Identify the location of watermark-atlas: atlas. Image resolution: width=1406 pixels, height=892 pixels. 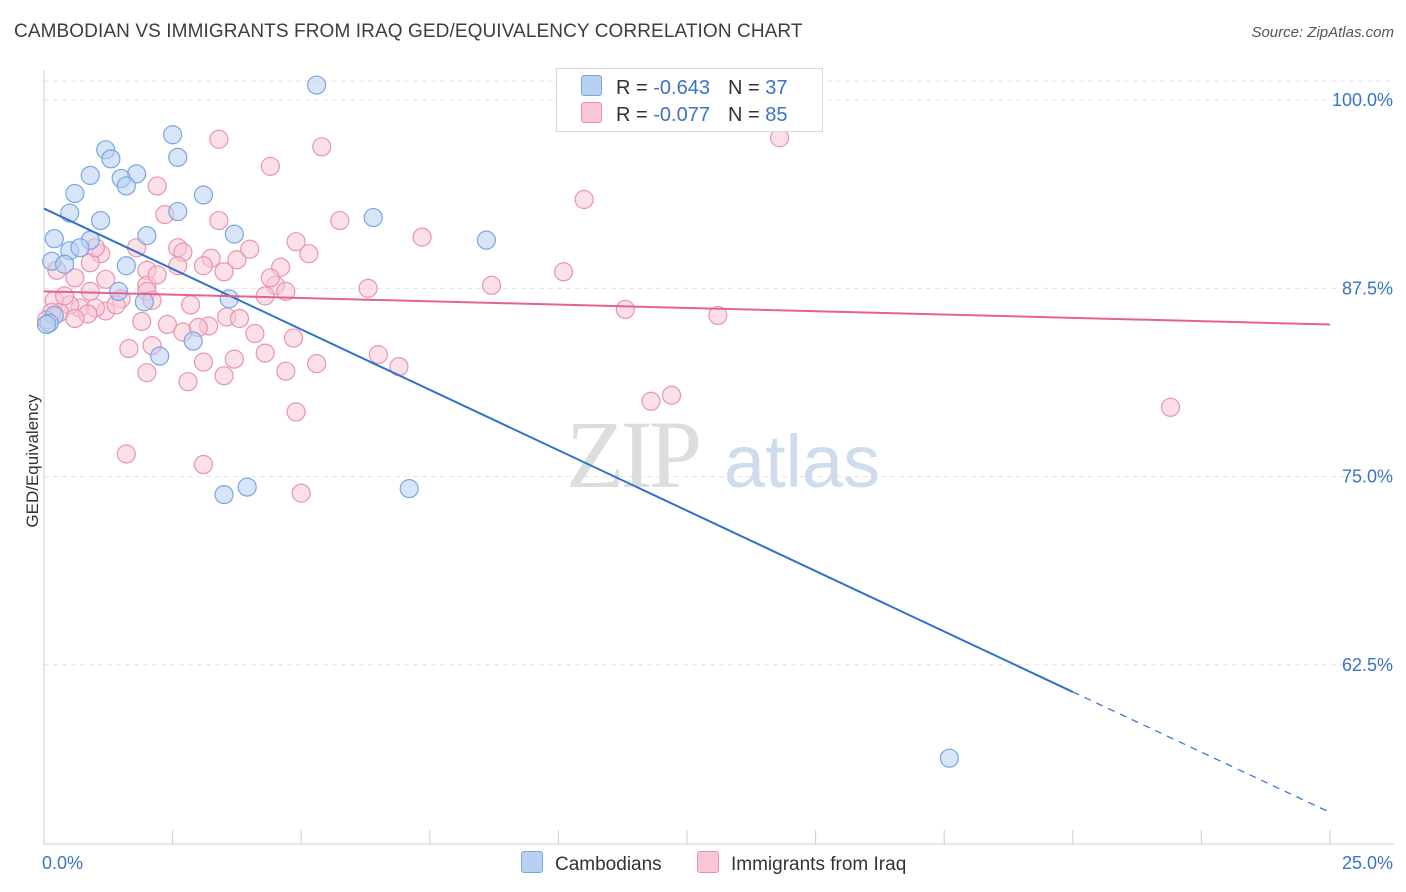
(802, 461).